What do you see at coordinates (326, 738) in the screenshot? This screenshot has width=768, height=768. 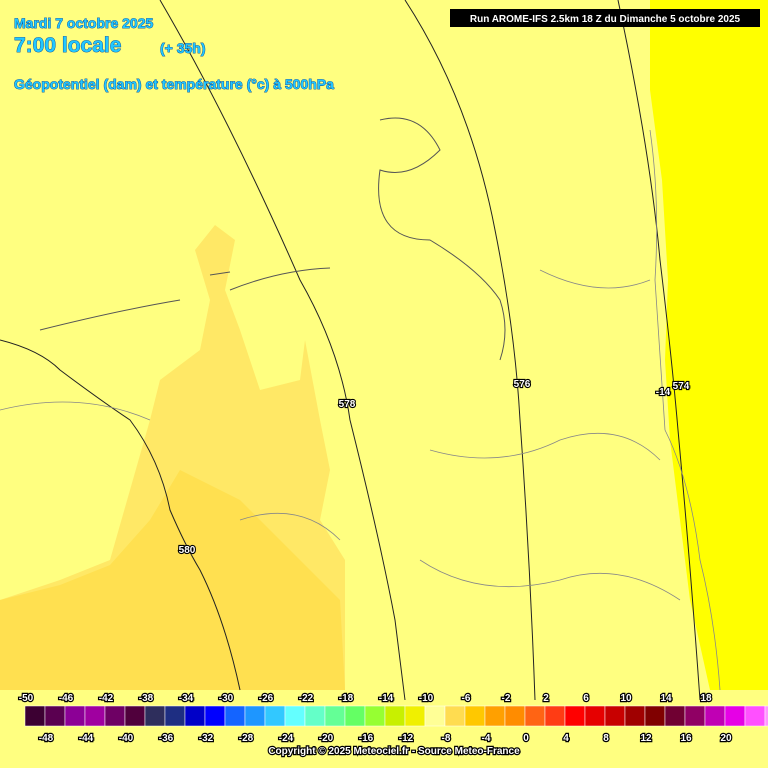 I see `colorbar-label: -20` at bounding box center [326, 738].